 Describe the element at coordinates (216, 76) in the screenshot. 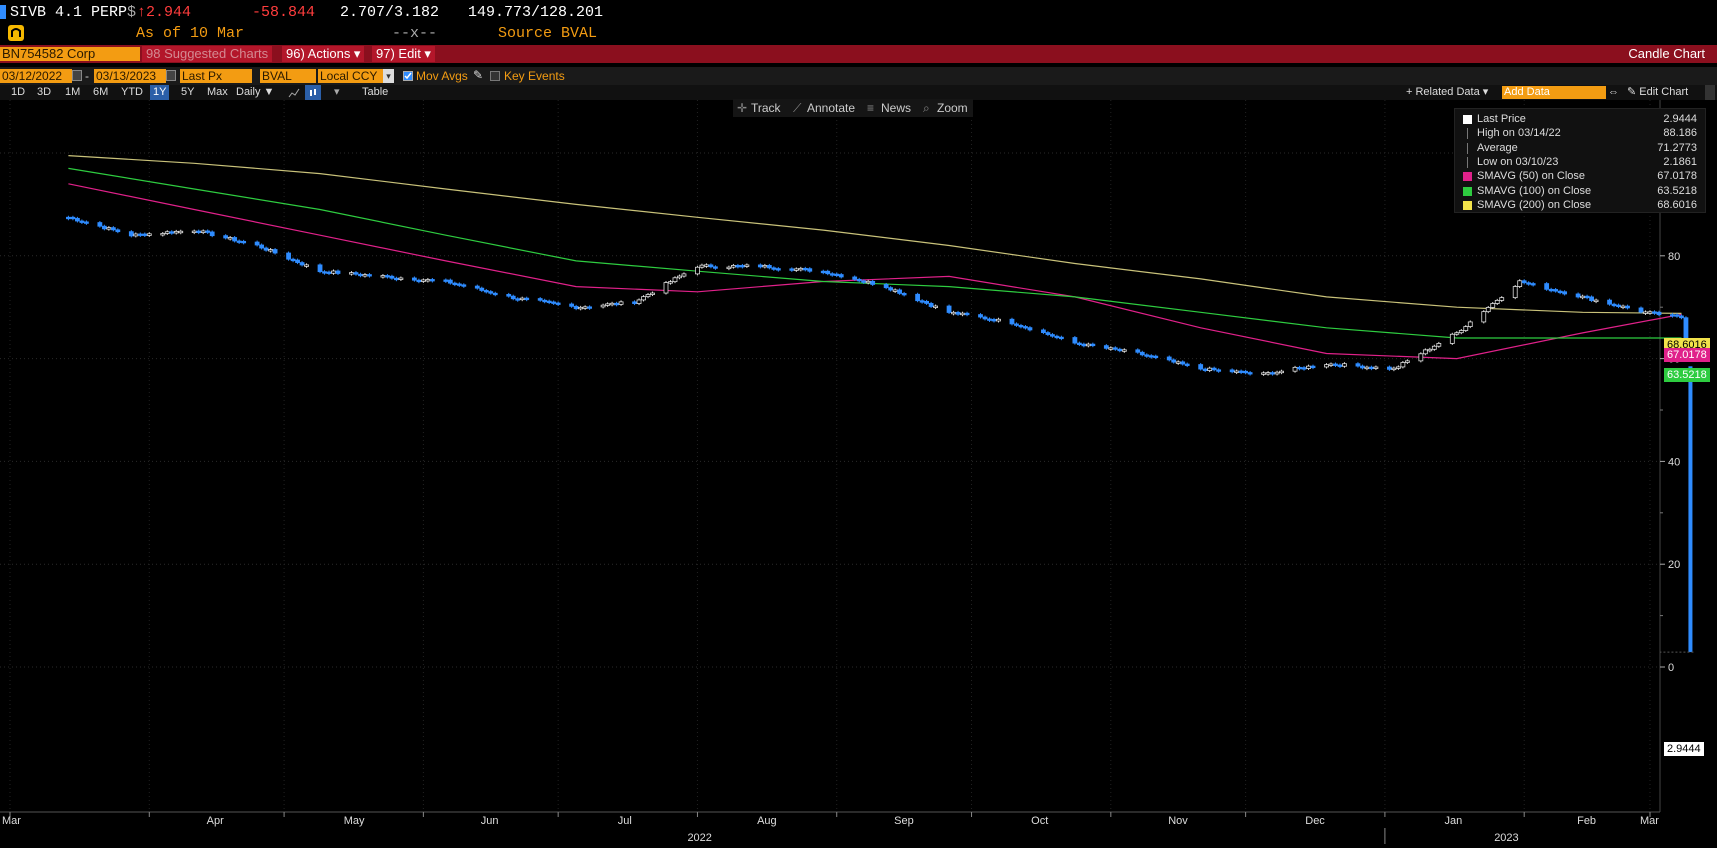

I see `field-selector: Last Px` at that location.